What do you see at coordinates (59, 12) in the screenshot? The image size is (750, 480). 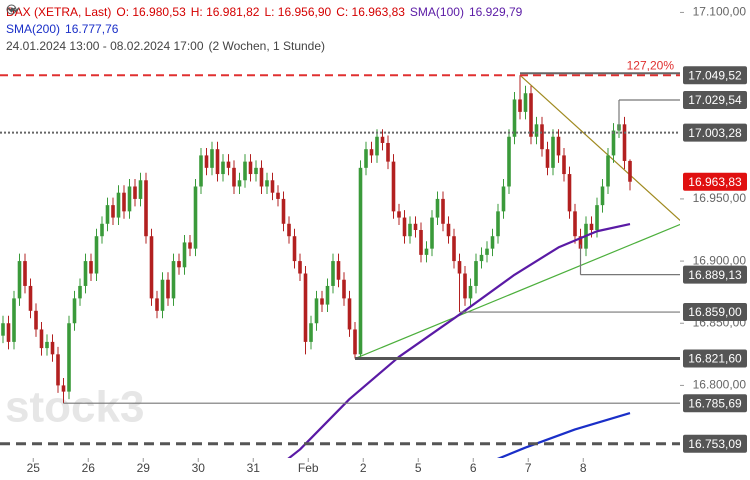 I see `instrument: DAX (XETRA, Last)` at bounding box center [59, 12].